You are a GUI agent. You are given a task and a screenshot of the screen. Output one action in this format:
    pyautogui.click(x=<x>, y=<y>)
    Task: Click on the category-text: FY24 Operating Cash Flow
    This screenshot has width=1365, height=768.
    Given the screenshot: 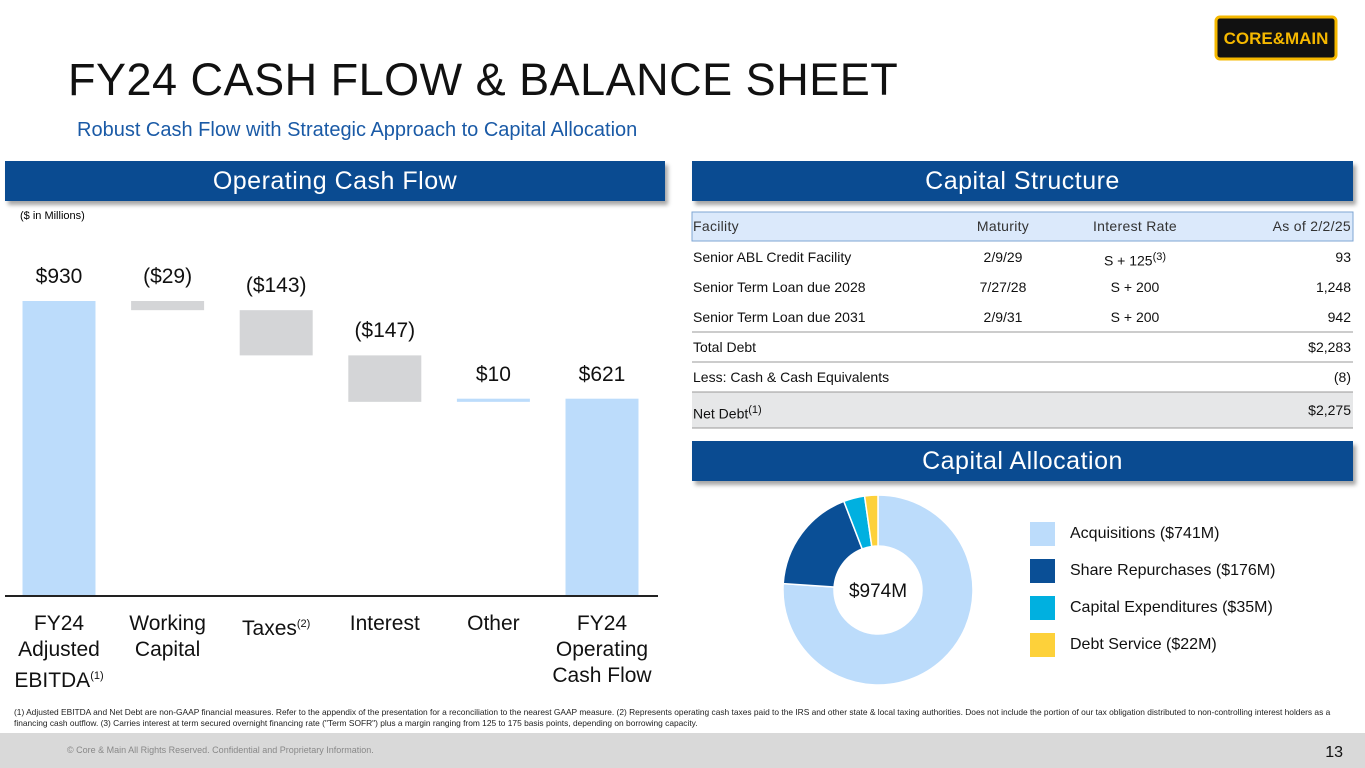 What is the action you would take?
    pyautogui.click(x=602, y=649)
    